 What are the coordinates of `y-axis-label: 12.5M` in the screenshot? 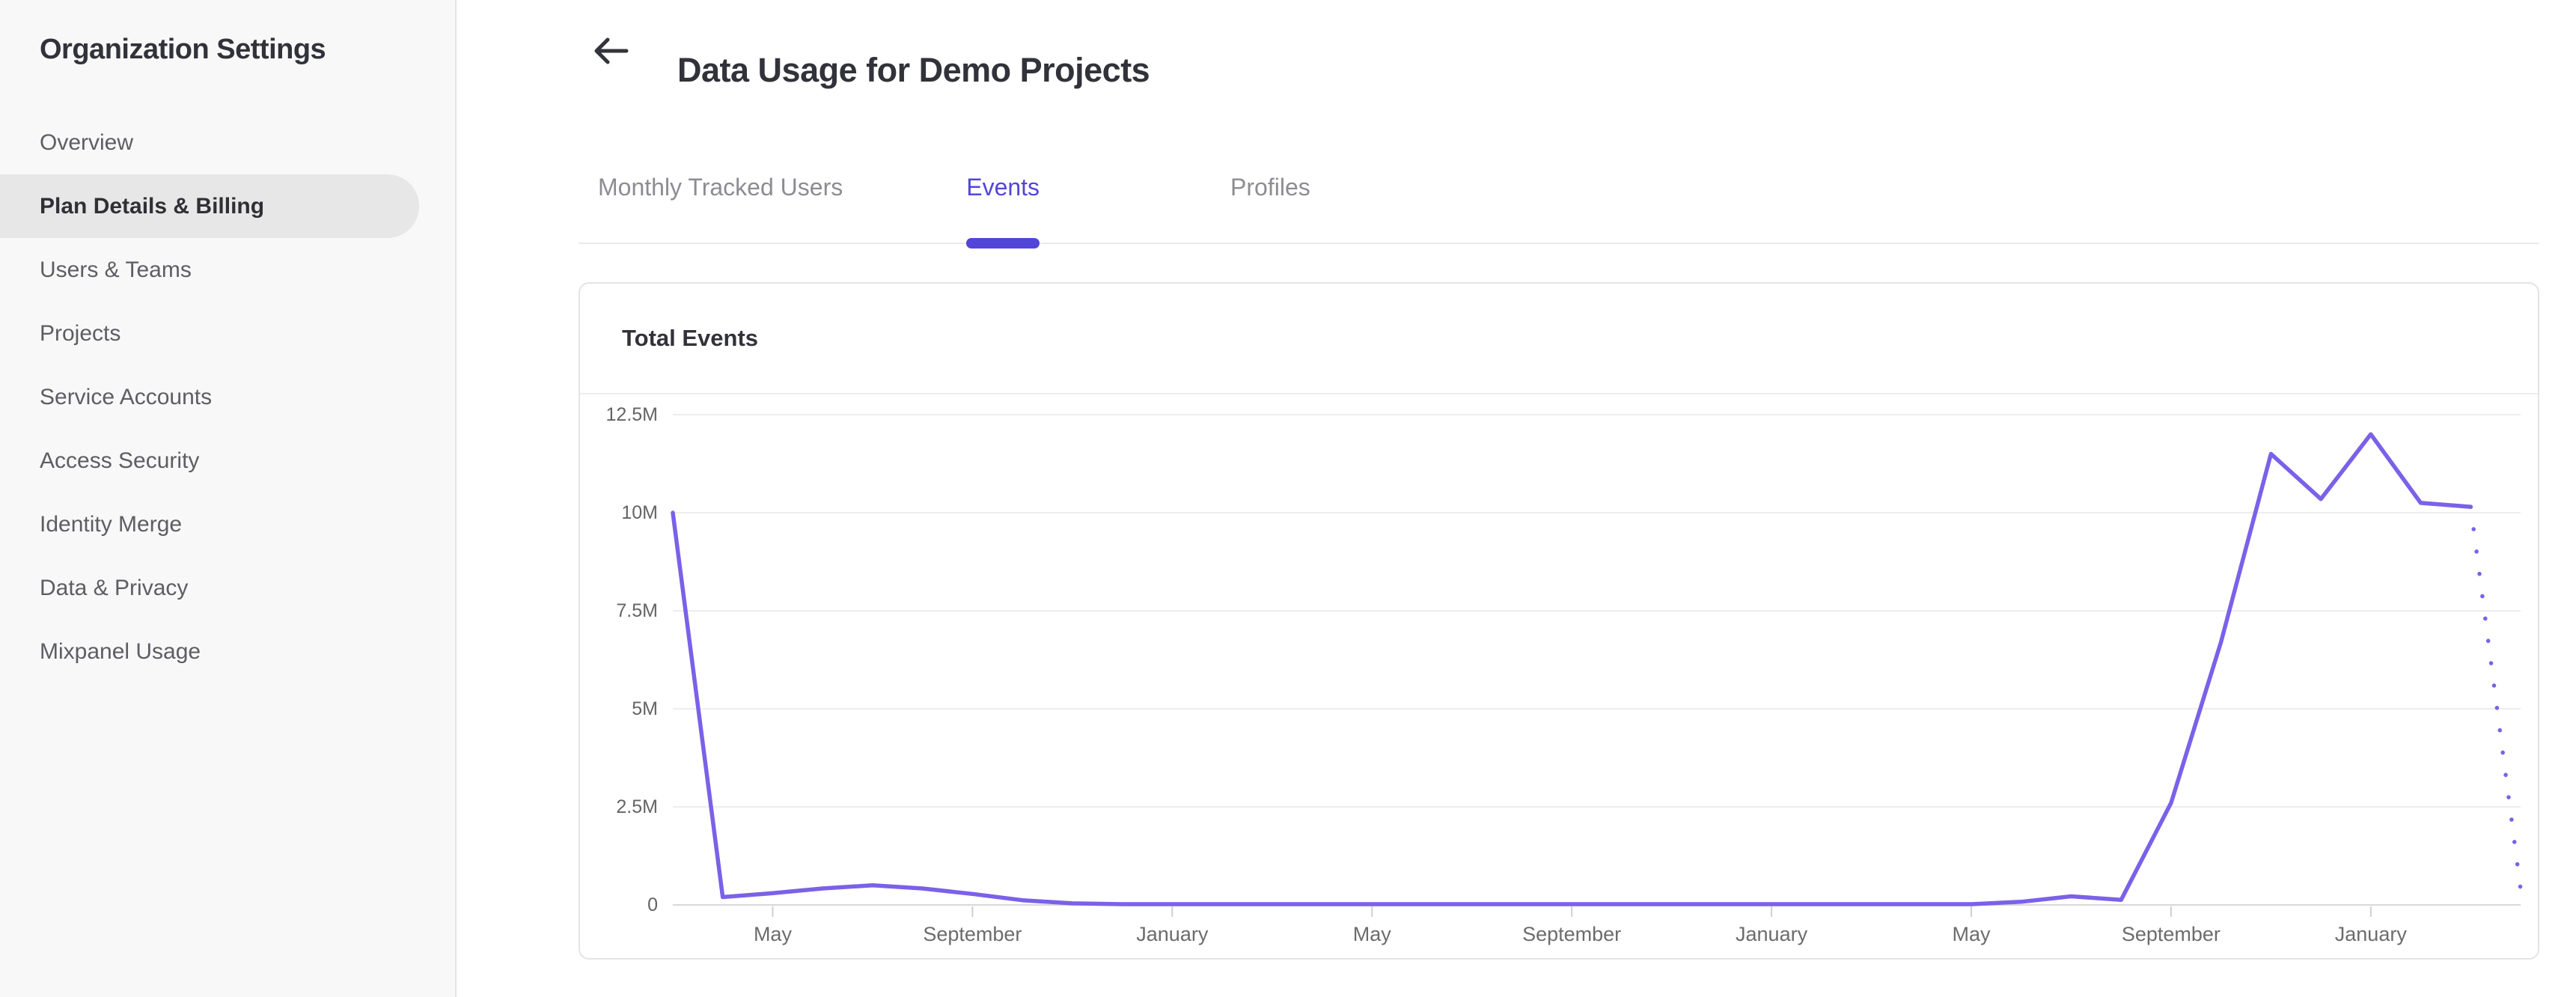 It's located at (632, 414).